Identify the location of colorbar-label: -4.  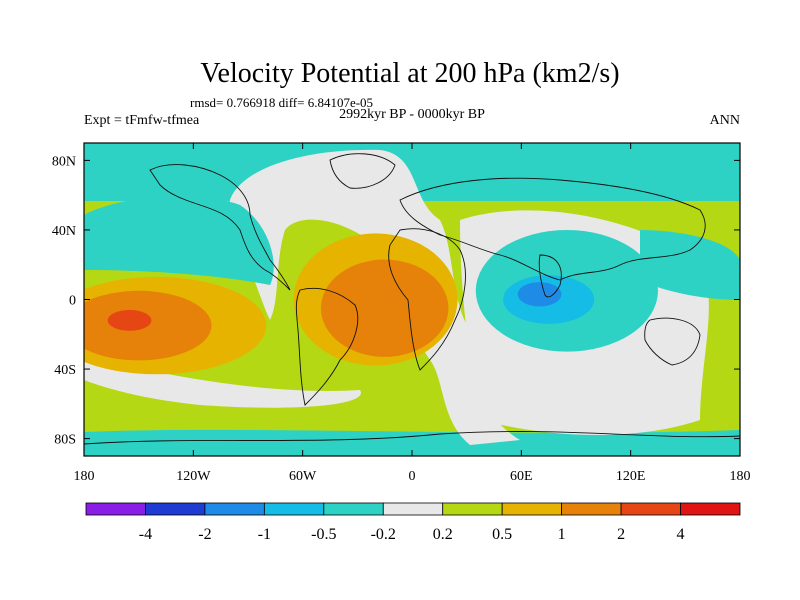
(145, 534).